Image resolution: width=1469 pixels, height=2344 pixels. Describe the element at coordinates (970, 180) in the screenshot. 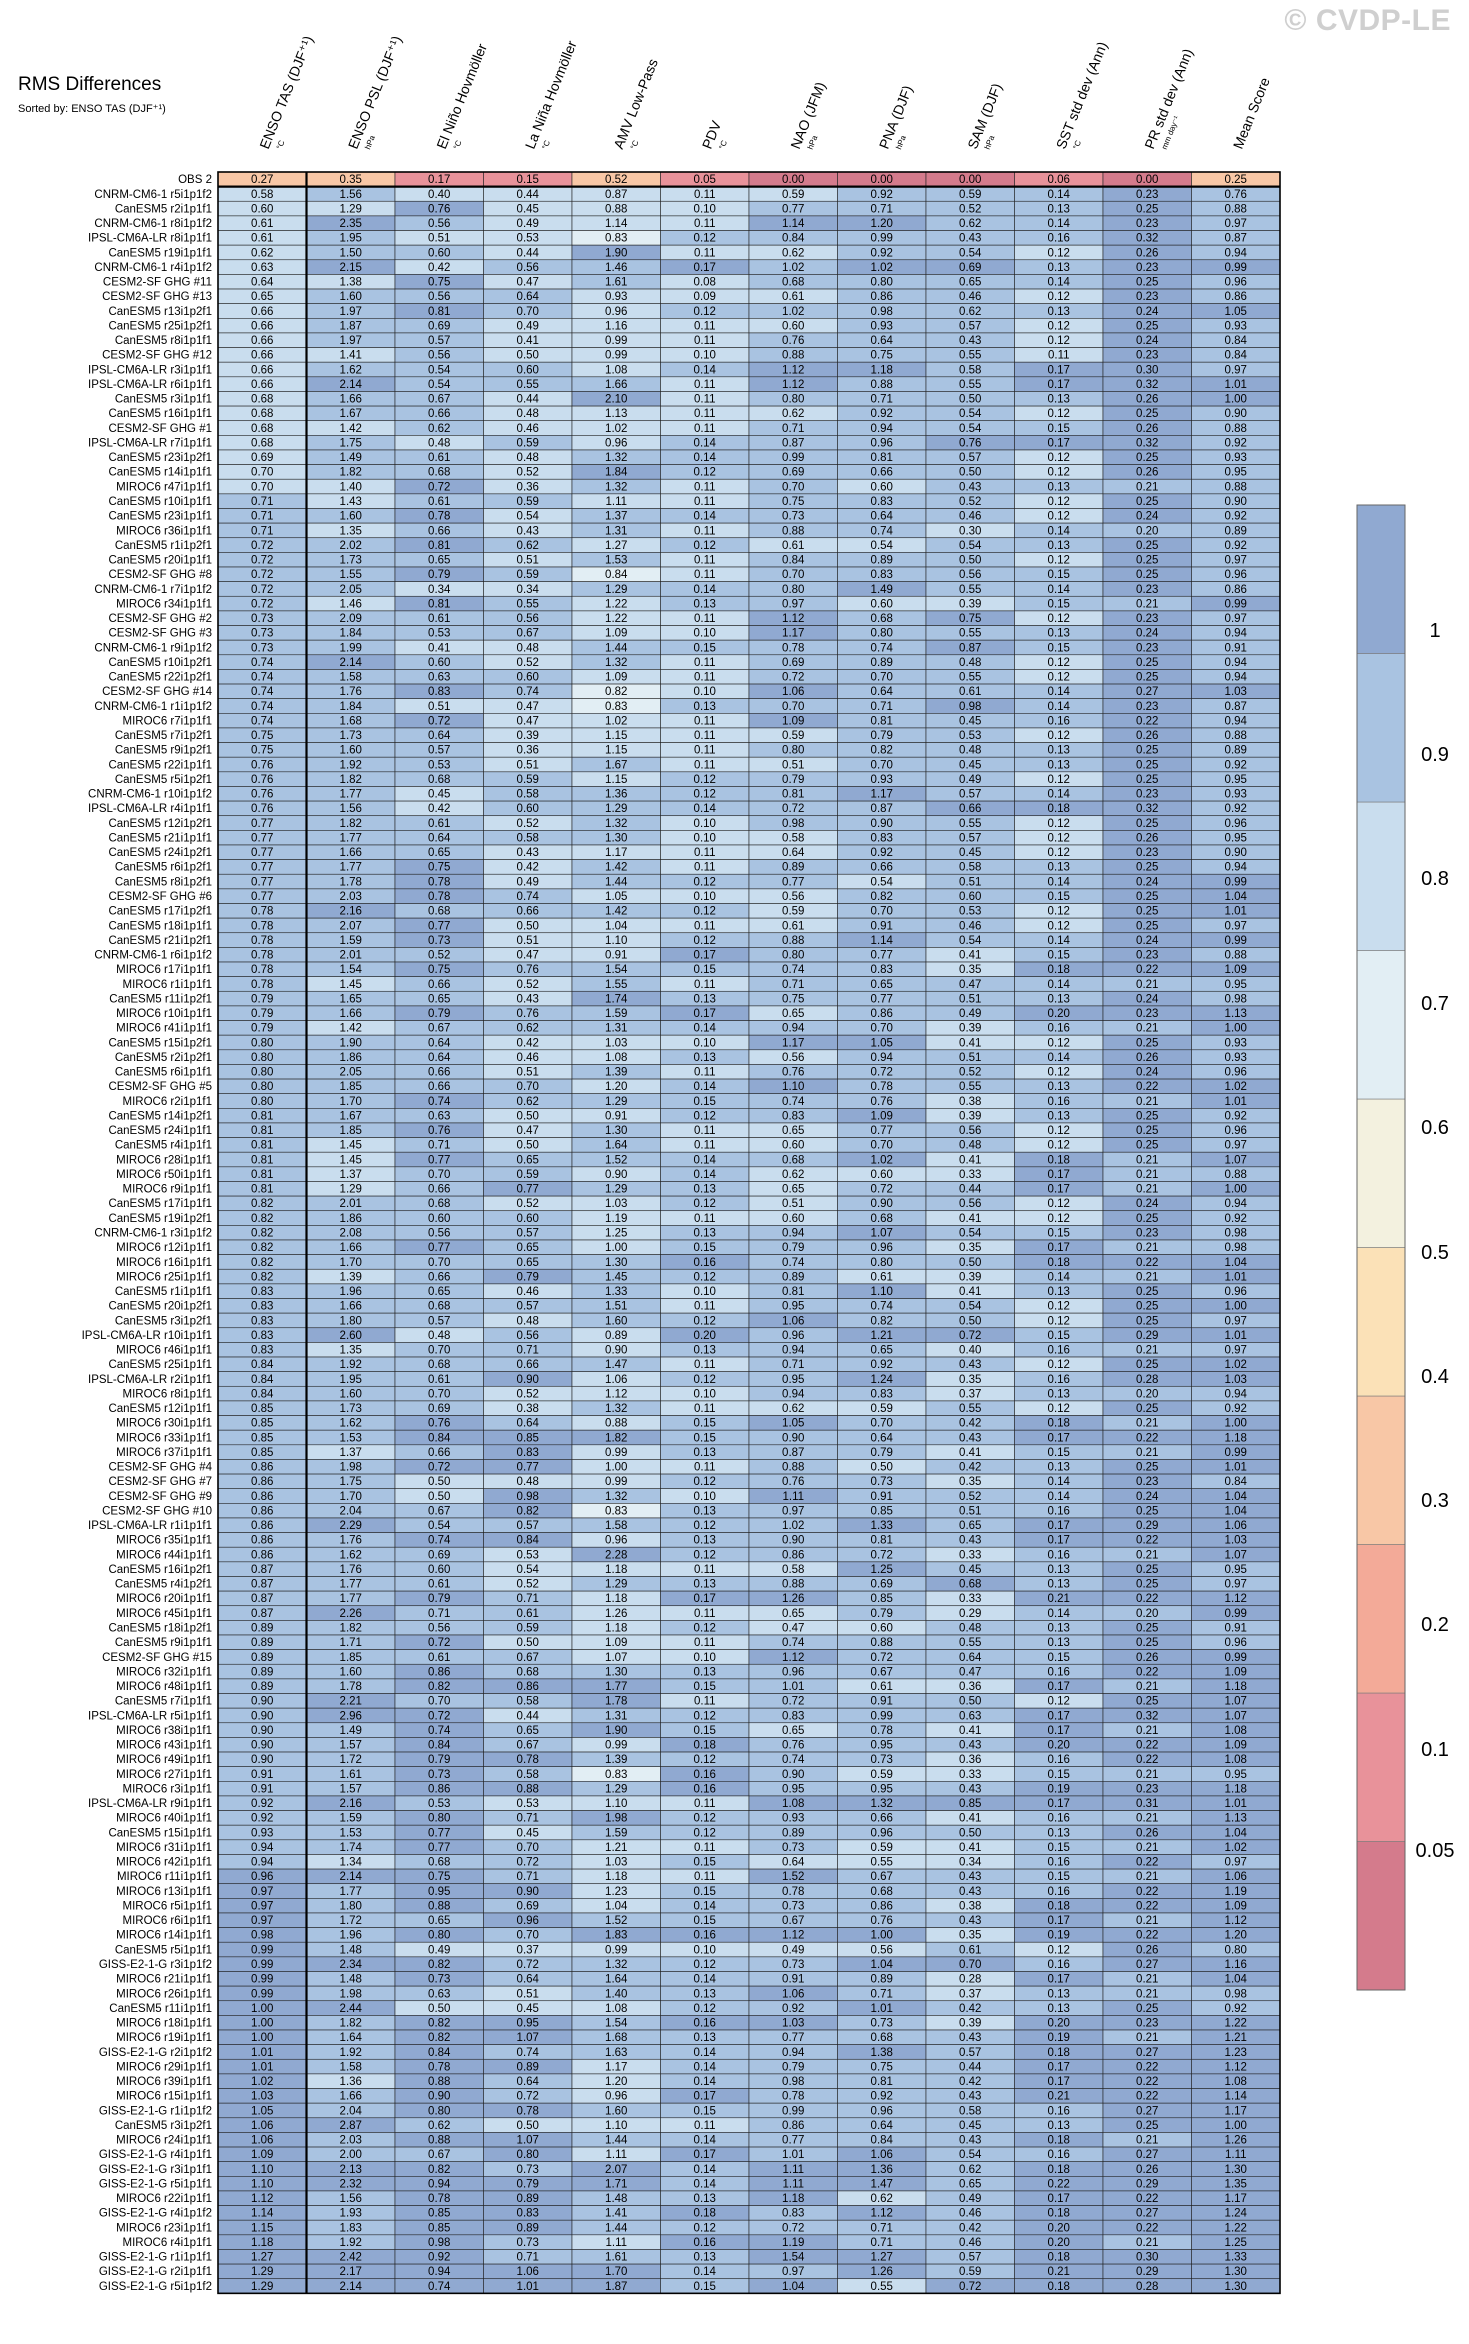

I see `cell-value: 0.00` at that location.